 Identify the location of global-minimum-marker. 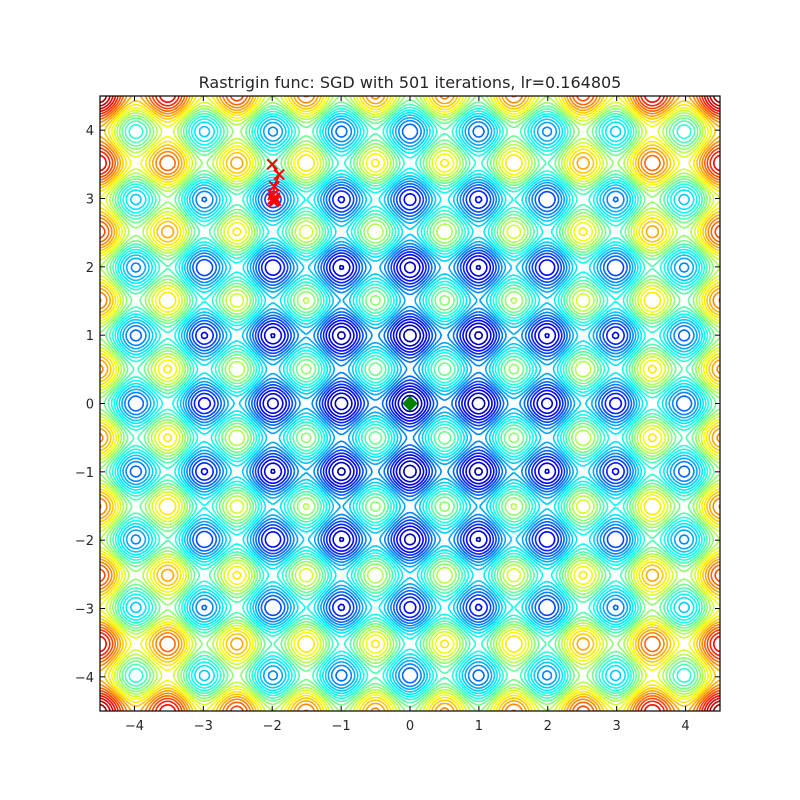
(410, 403).